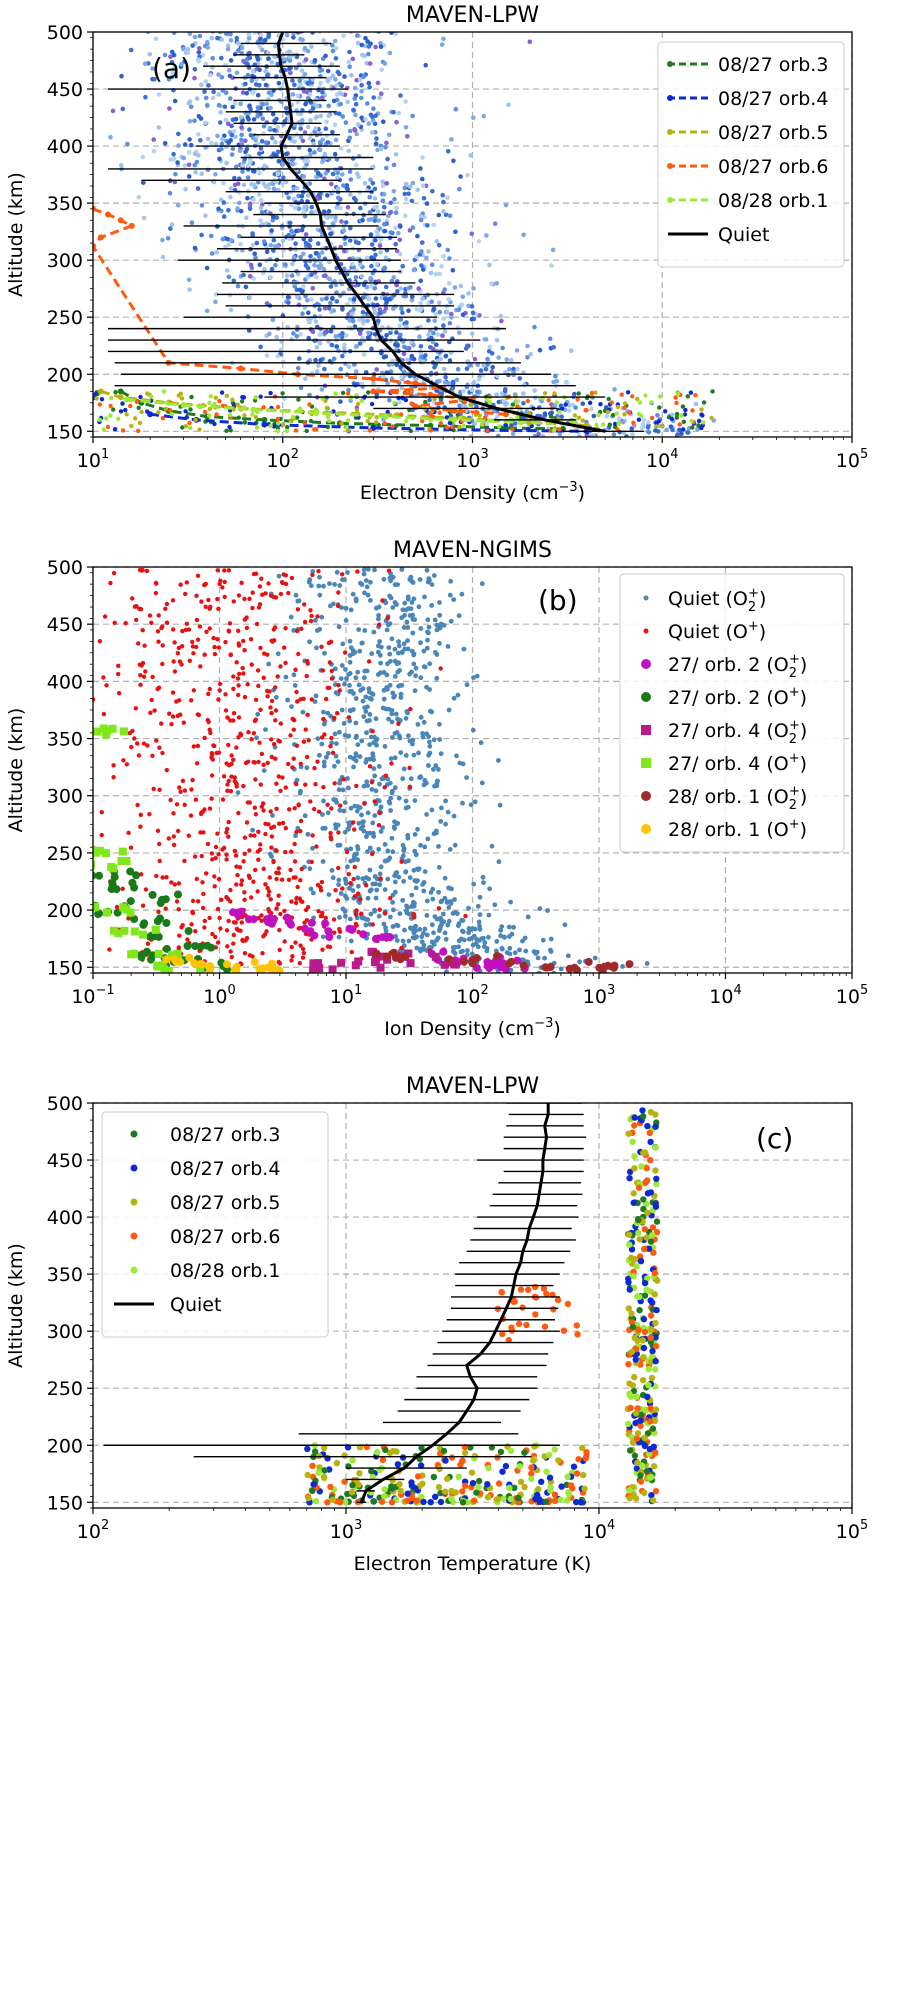  I want to click on legend-item: 08/27 orb.4, so click(747, 99).